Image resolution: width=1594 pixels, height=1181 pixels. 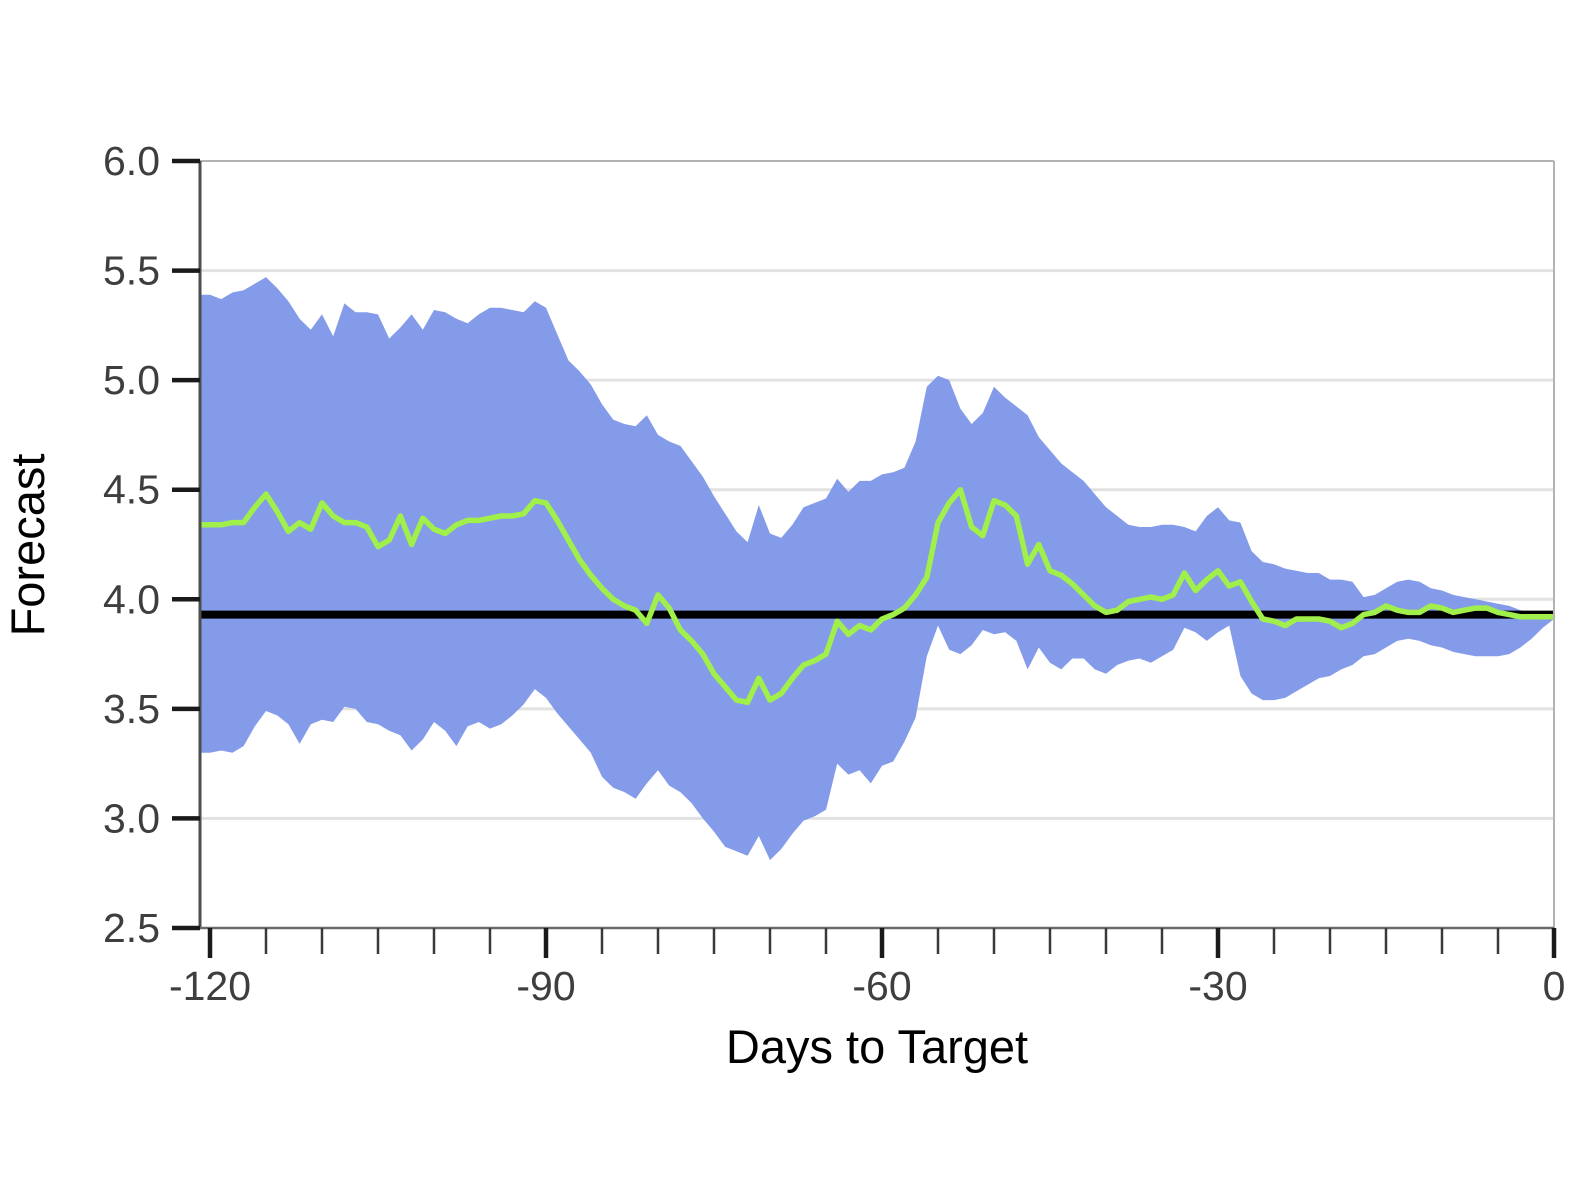 I want to click on x-tick-label: -30, so click(x=1217, y=986).